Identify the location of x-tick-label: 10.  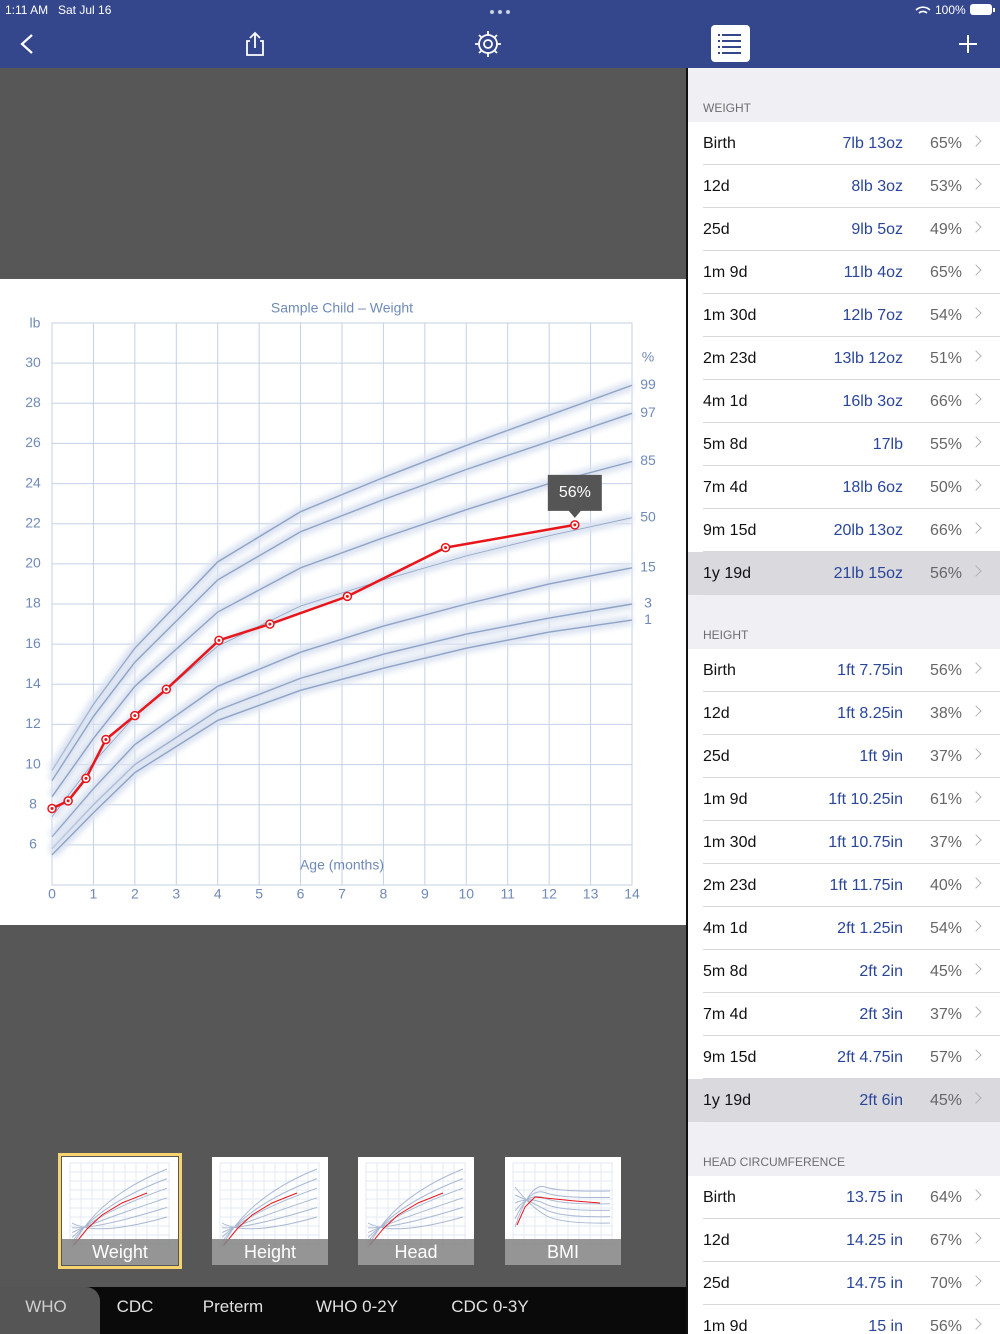
(466, 894).